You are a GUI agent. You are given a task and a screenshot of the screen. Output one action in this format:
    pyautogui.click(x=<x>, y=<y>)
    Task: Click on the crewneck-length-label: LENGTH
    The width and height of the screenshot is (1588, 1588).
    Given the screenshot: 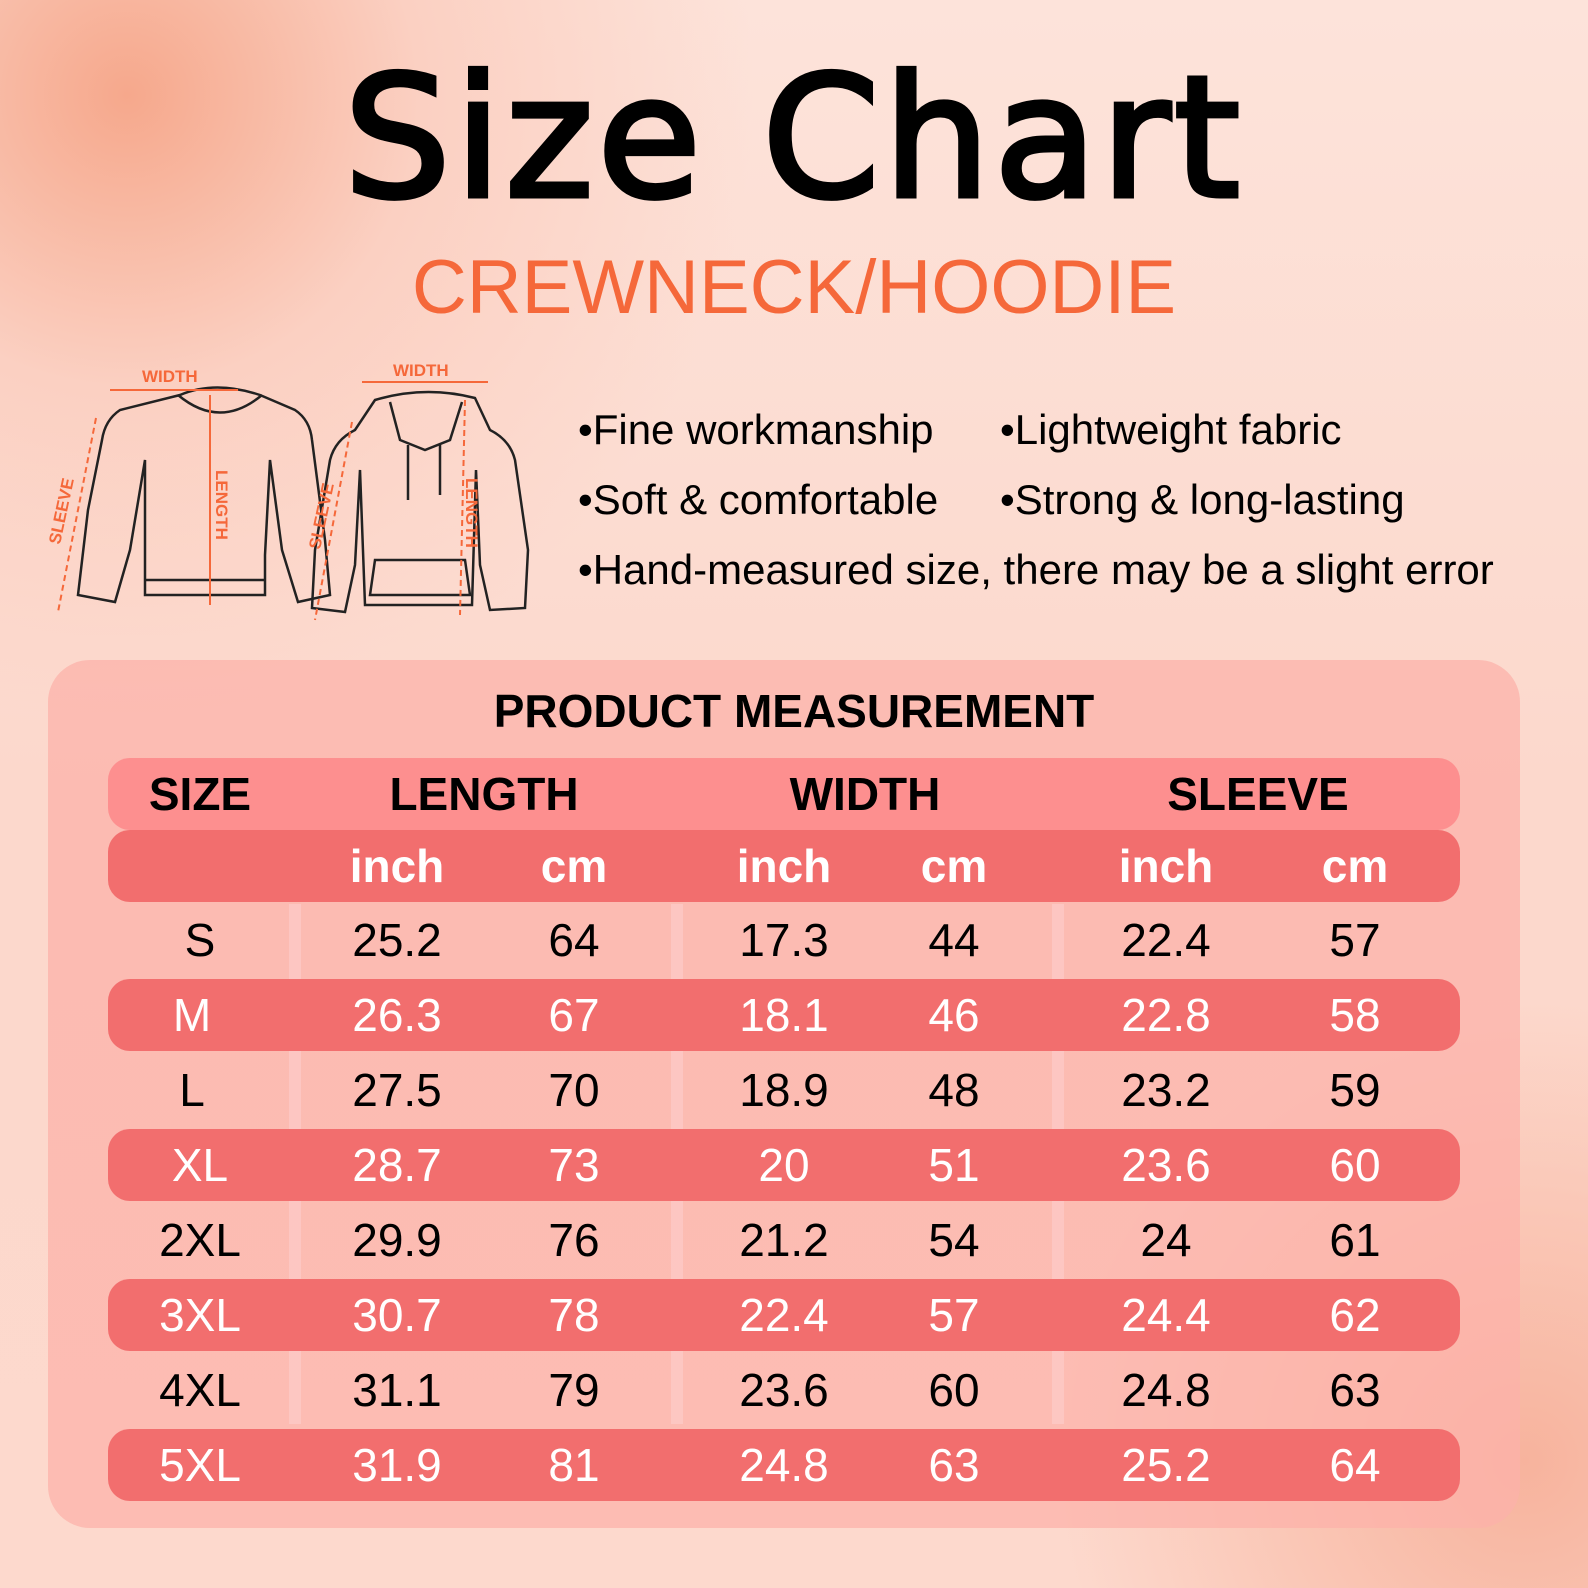 What is the action you would take?
    pyautogui.click(x=221, y=505)
    